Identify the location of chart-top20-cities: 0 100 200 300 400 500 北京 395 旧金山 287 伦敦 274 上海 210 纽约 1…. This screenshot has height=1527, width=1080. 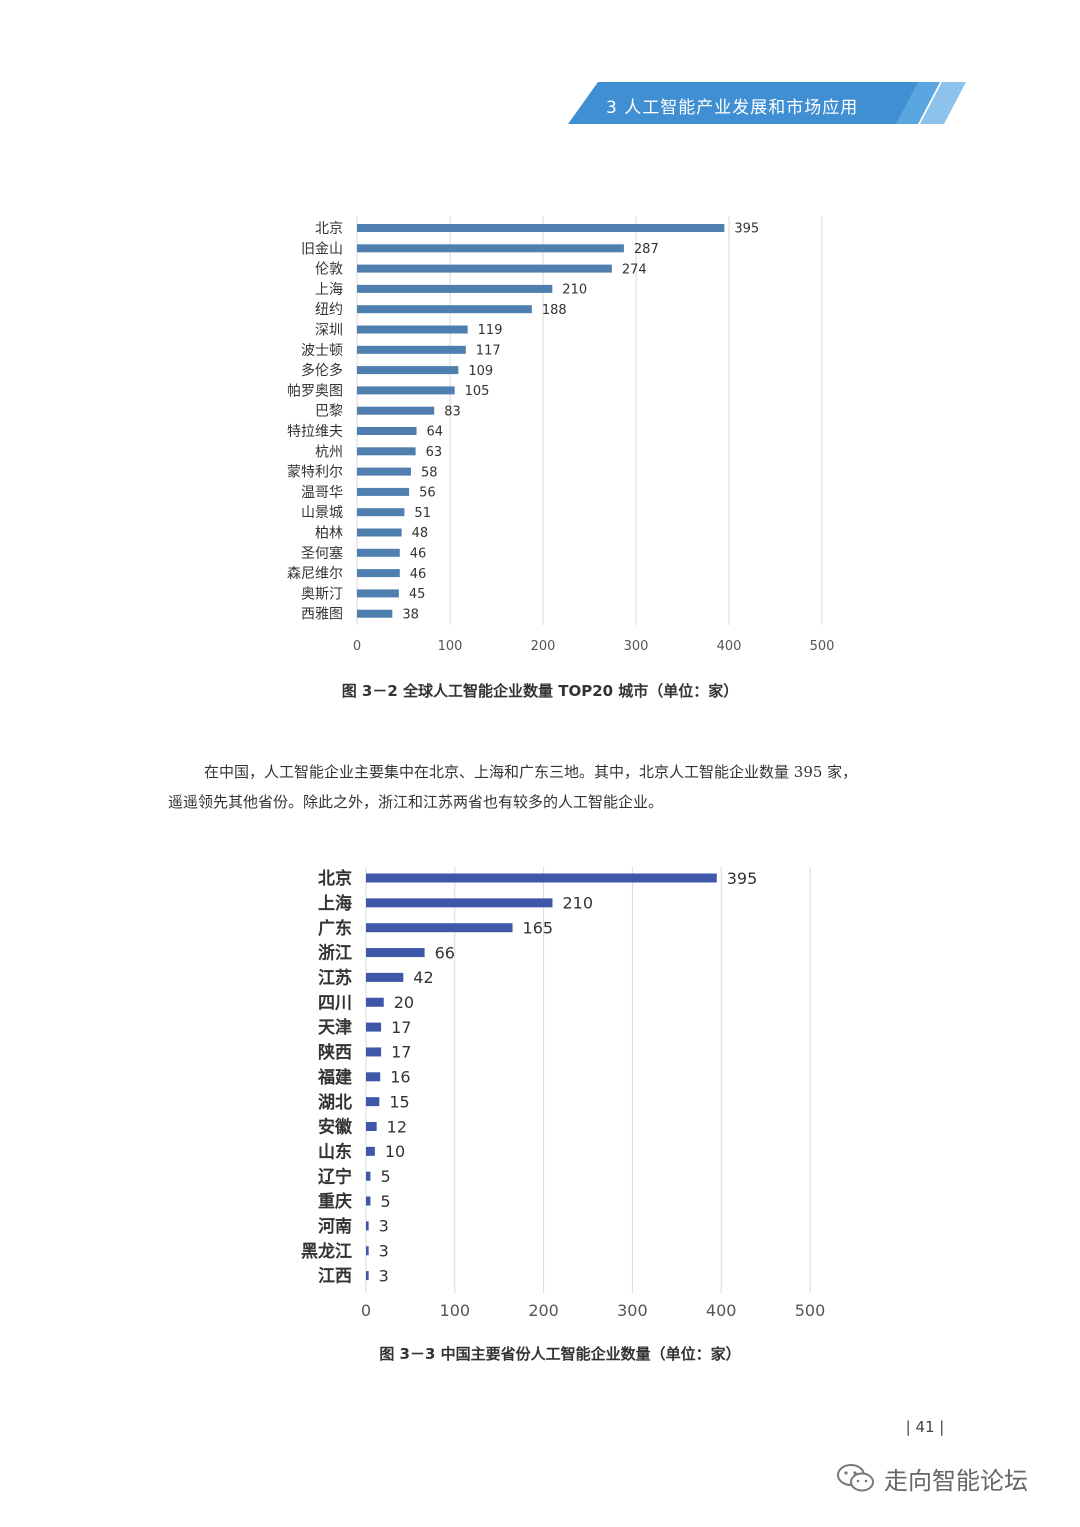
(561, 435).